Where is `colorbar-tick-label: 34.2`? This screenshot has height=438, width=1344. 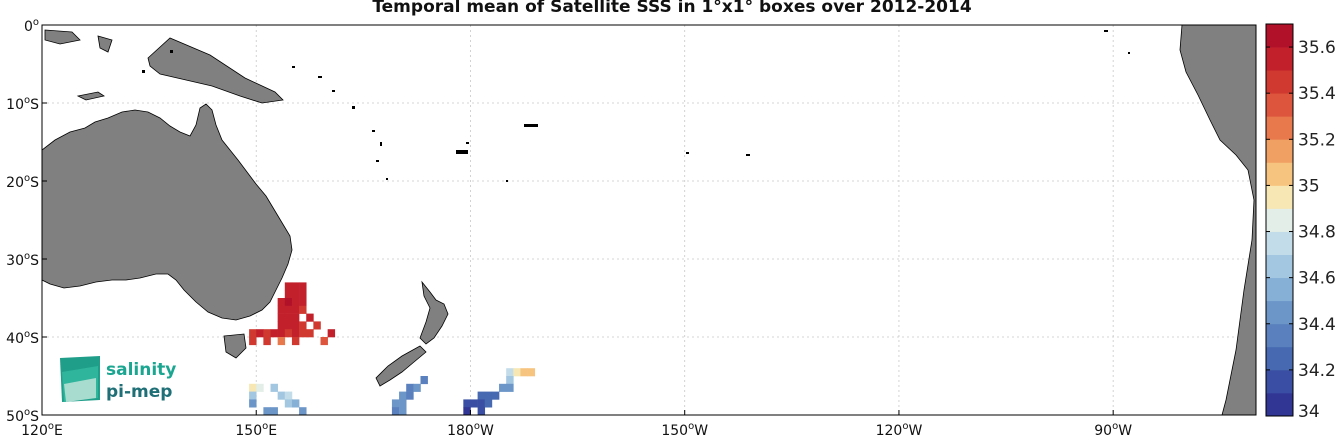
colorbar-tick-label: 34.2 is located at coordinates (1317, 371).